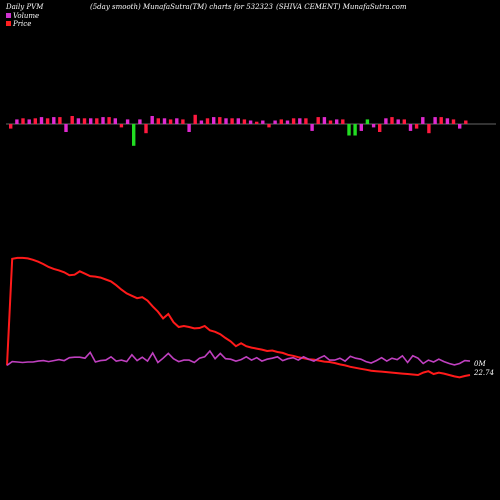  What do you see at coordinates (238, 130) in the screenshot?
I see `pvm-bars` at bounding box center [238, 130].